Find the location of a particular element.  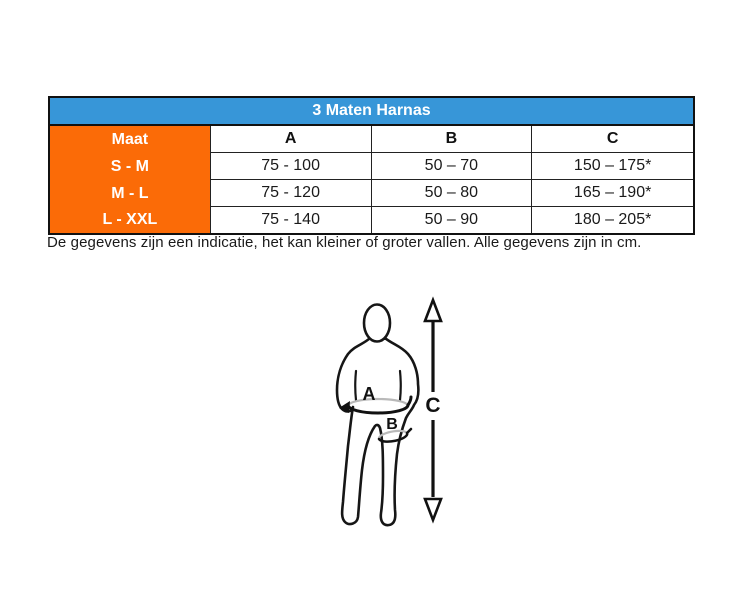

cell-c-range: 165 – 190* is located at coordinates (612, 193).